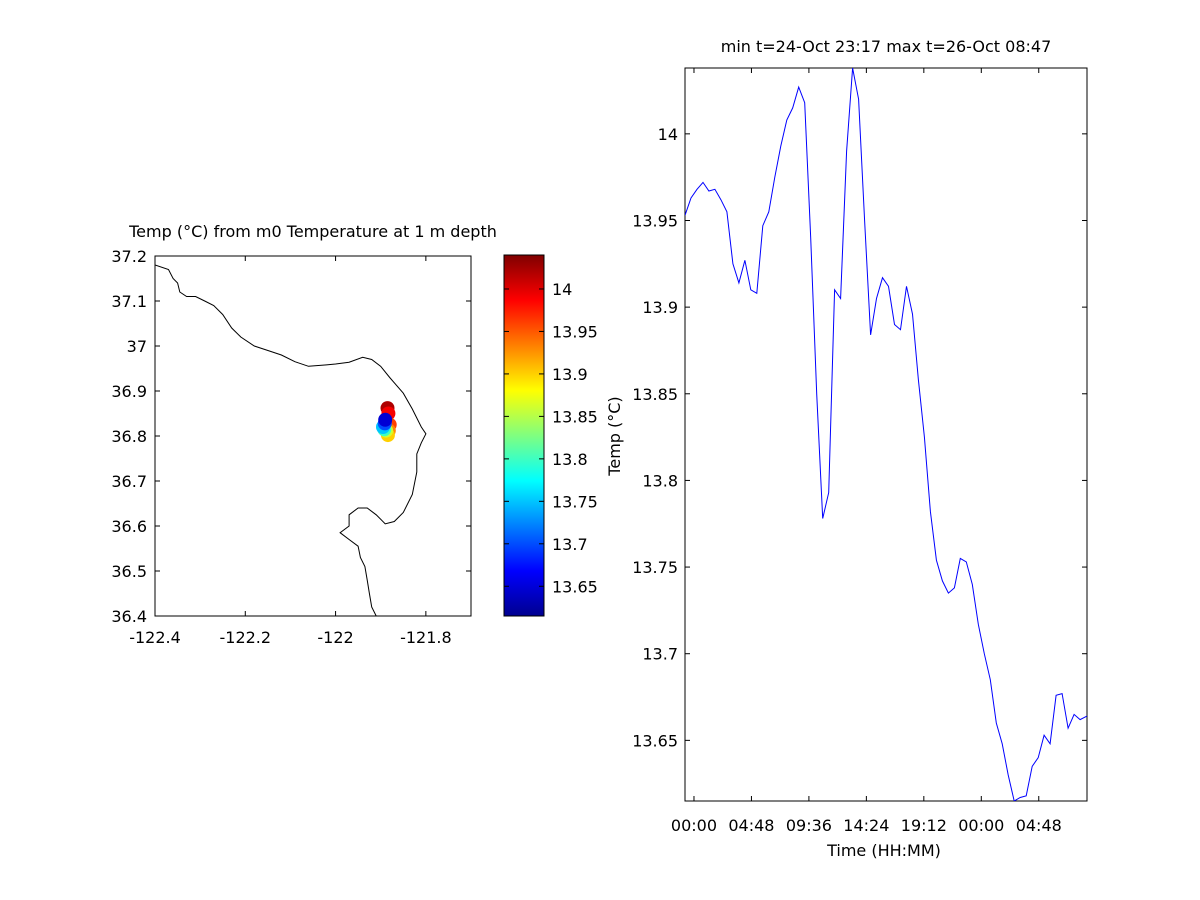  What do you see at coordinates (129, 391) in the screenshot?
I see `map-y-tick-label: 36.9` at bounding box center [129, 391].